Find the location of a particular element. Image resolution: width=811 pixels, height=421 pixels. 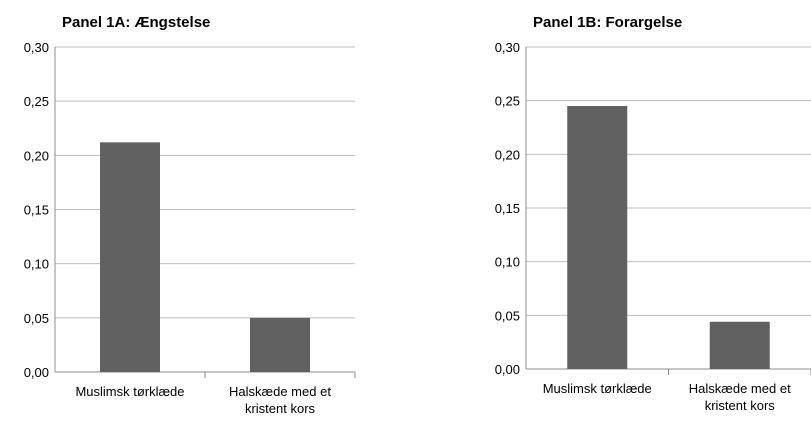

chart-title: Panel 1B: Forargelse is located at coordinates (607, 22).